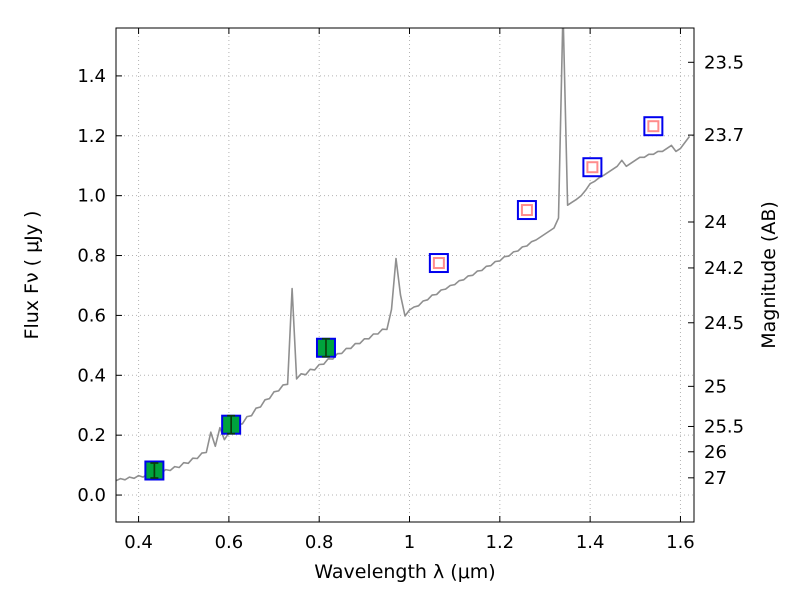 This screenshot has width=800, height=600. What do you see at coordinates (546, 195) in the screenshot?
I see `predicted-flux-points` at bounding box center [546, 195].